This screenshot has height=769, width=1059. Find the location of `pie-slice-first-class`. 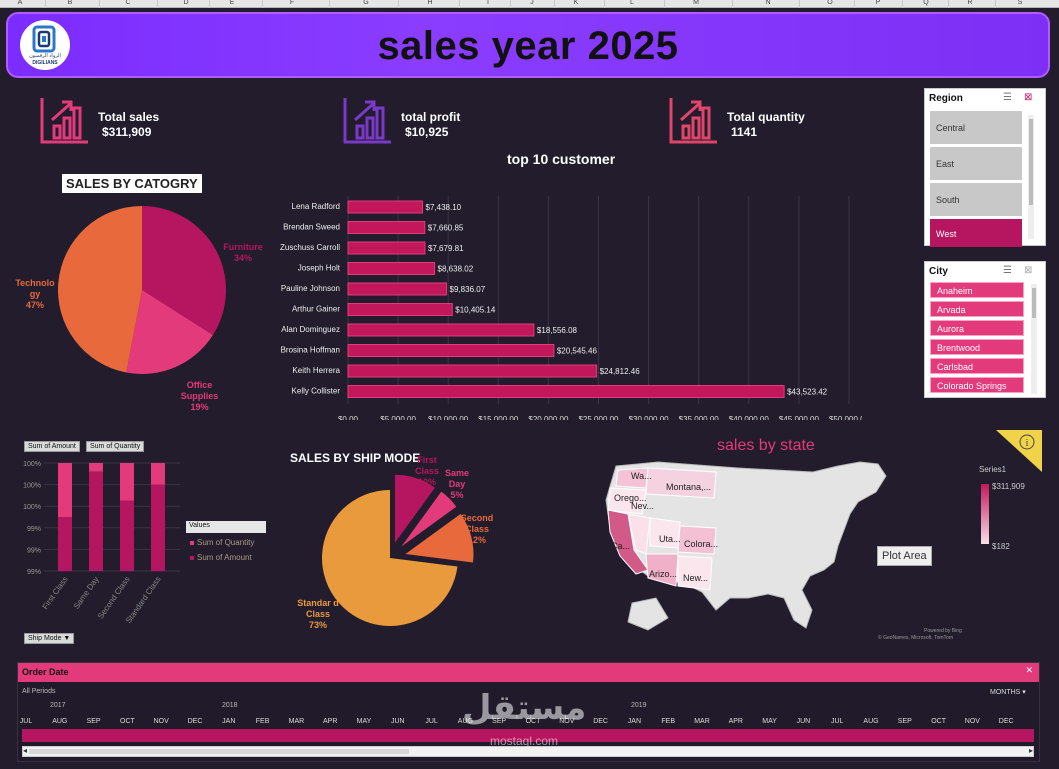

pie-slice-first-class is located at coordinates (414, 508).